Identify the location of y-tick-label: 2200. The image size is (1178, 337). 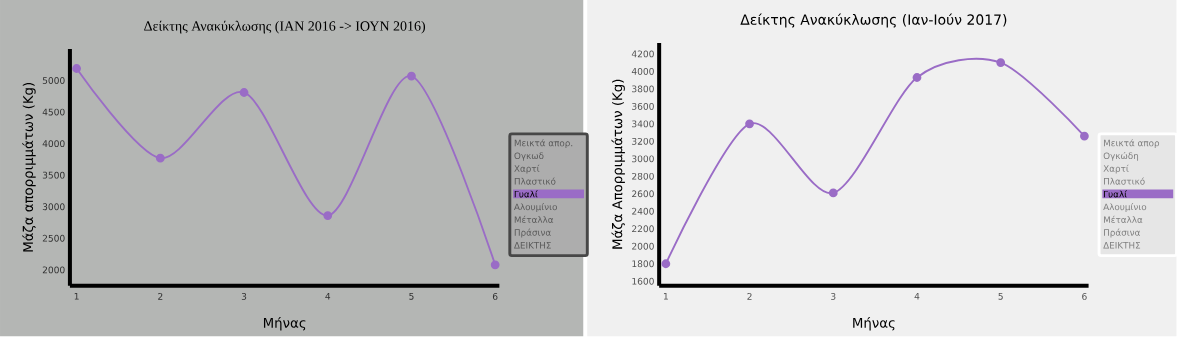
(643, 229).